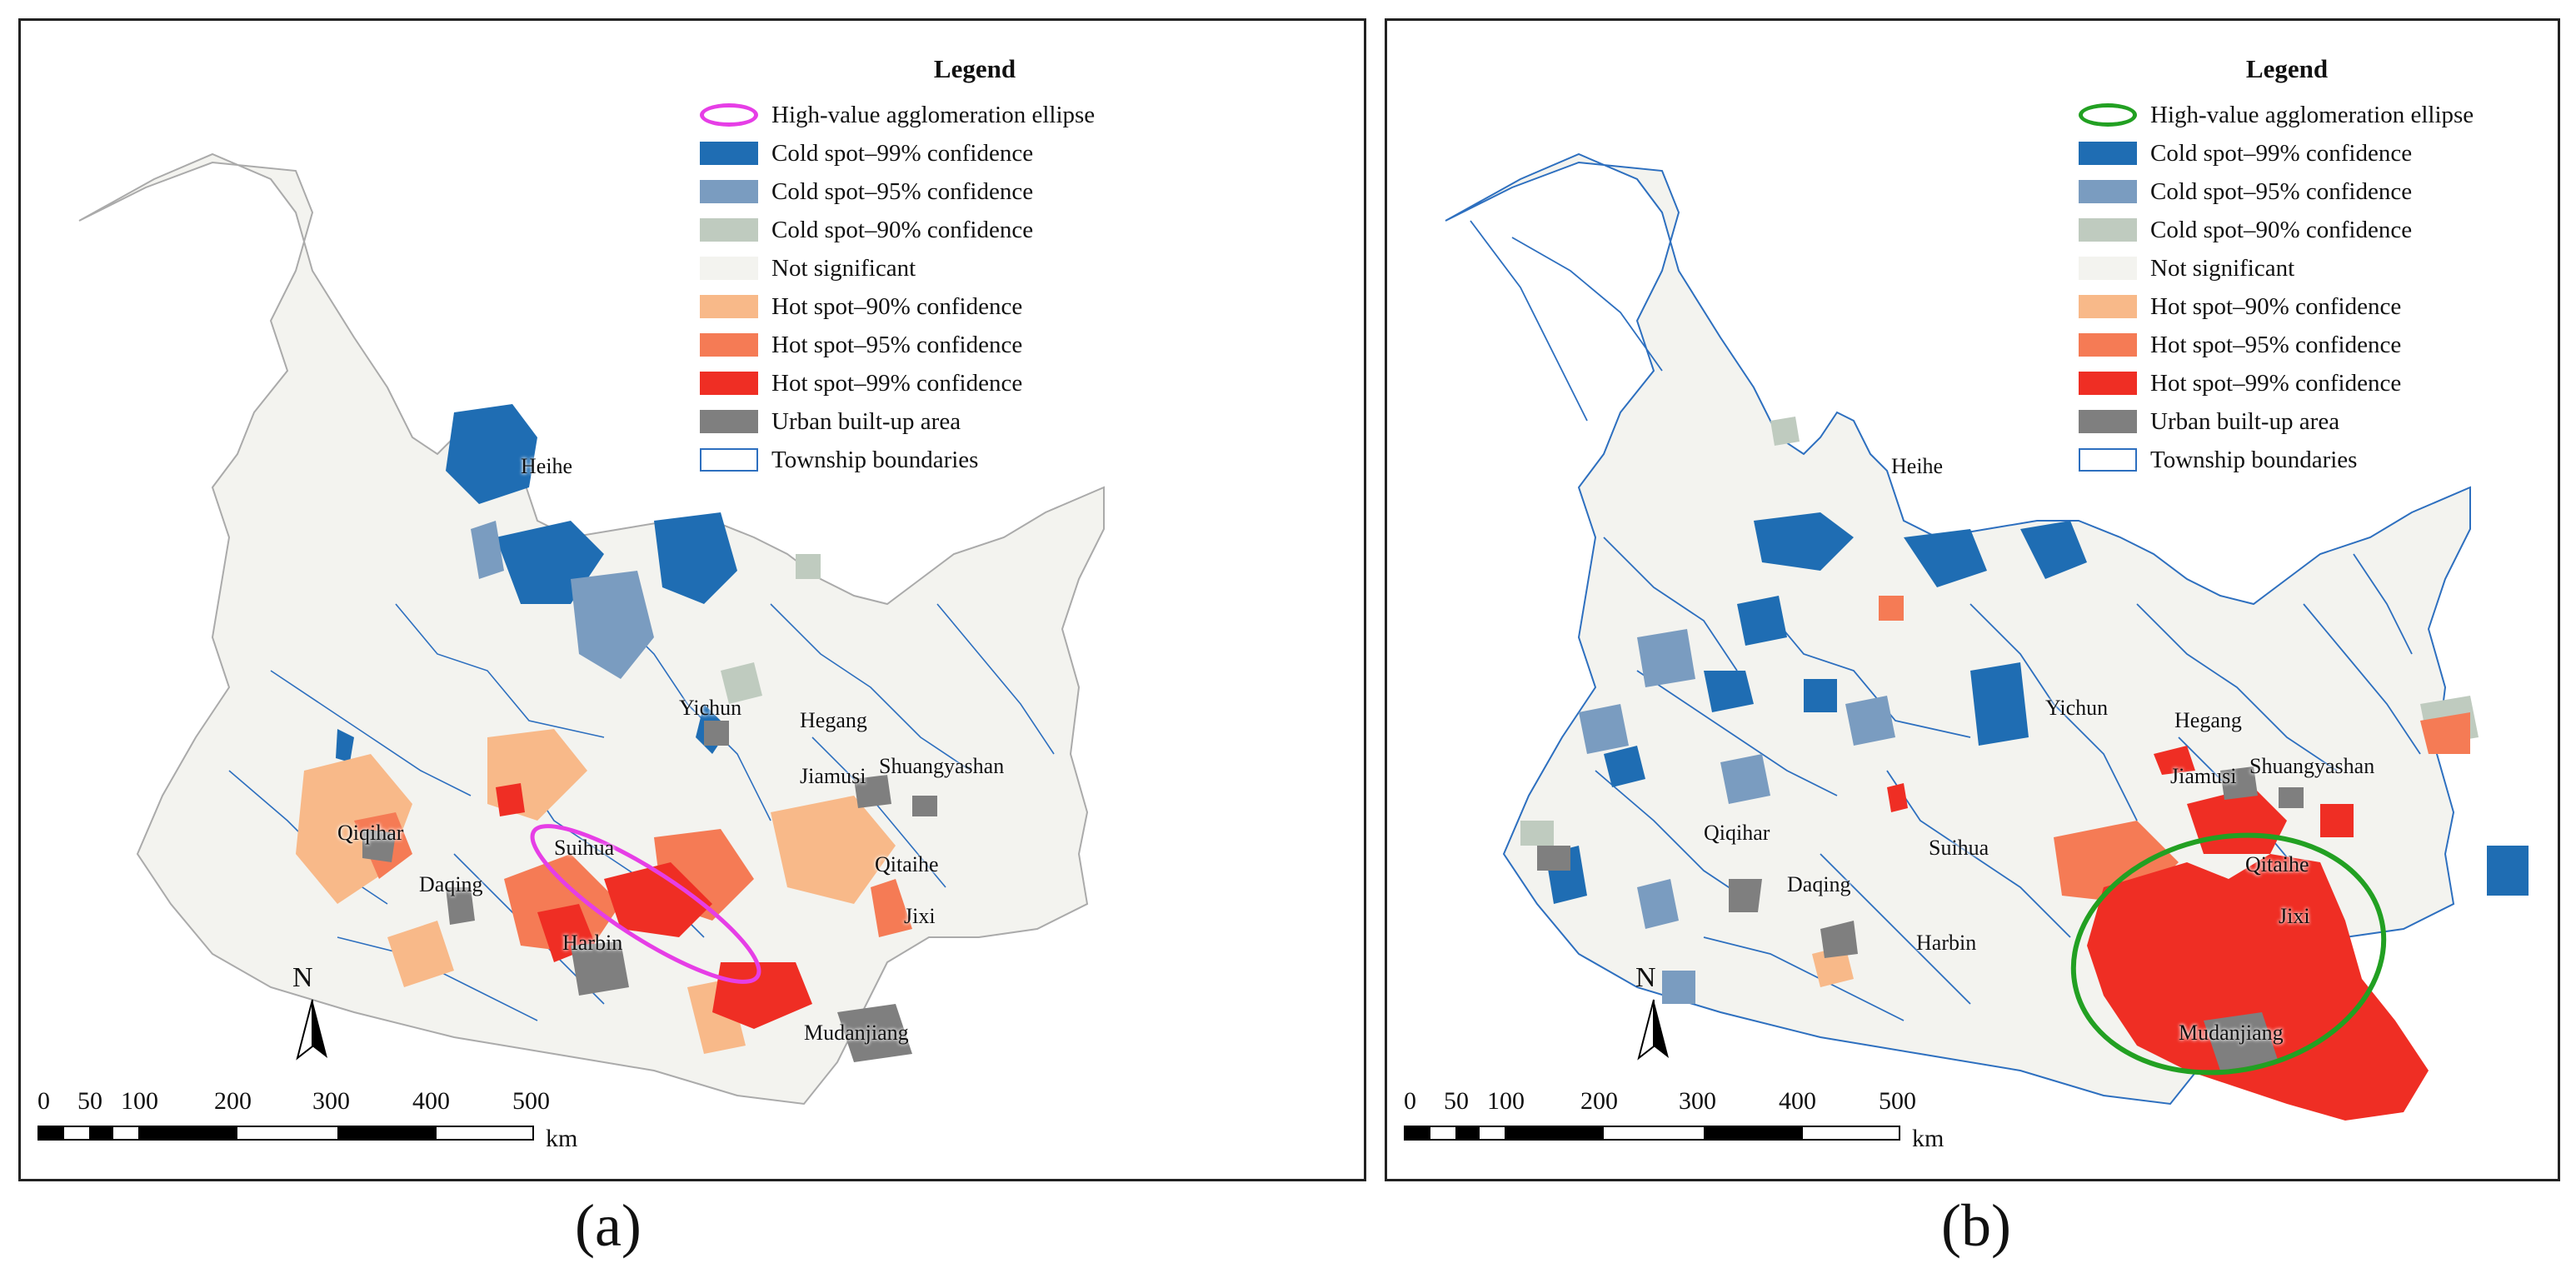 Image resolution: width=2576 pixels, height=1288 pixels. What do you see at coordinates (608, 1225) in the screenshot?
I see `caption-a: (a)` at bounding box center [608, 1225].